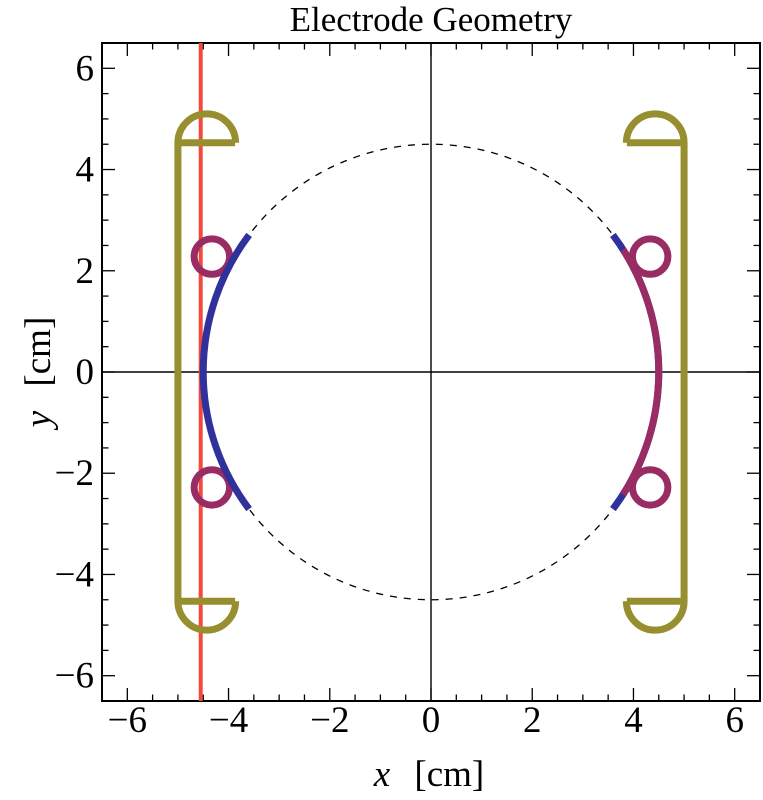 Image resolution: width=763 pixels, height=800 pixels. I want to click on y-tick-label: −4, so click(74, 574).